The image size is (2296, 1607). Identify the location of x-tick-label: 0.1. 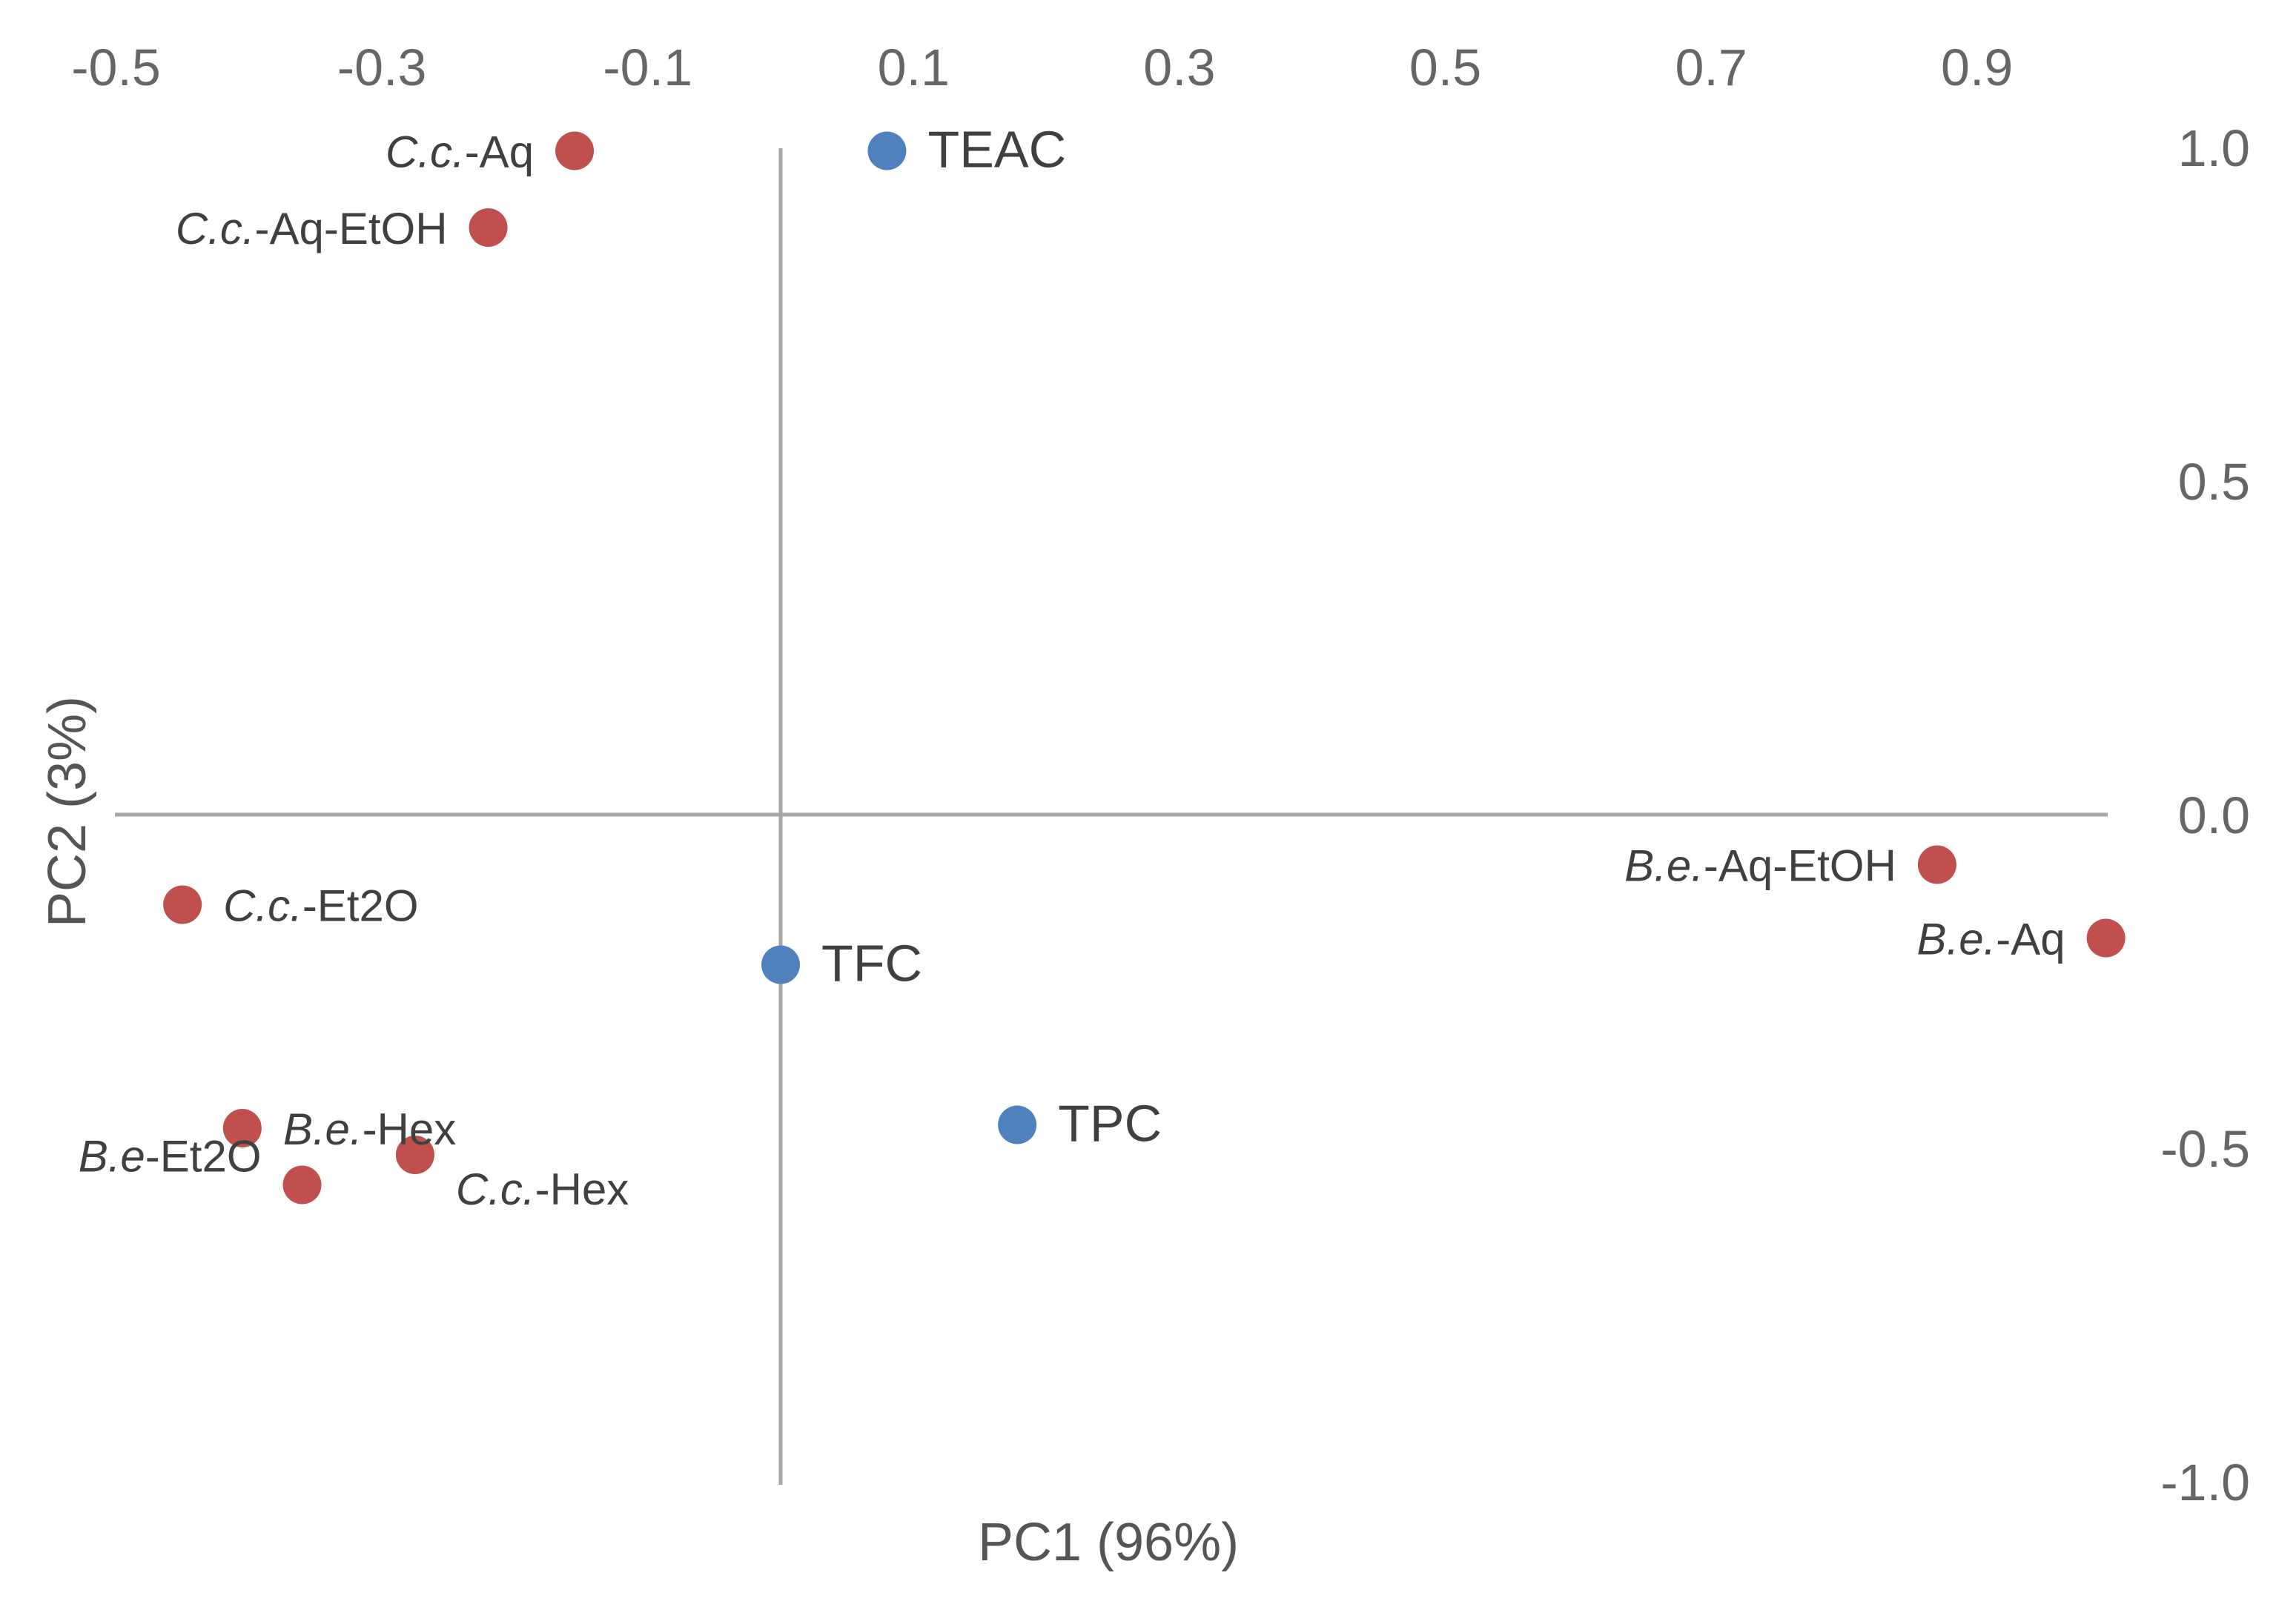
(914, 67).